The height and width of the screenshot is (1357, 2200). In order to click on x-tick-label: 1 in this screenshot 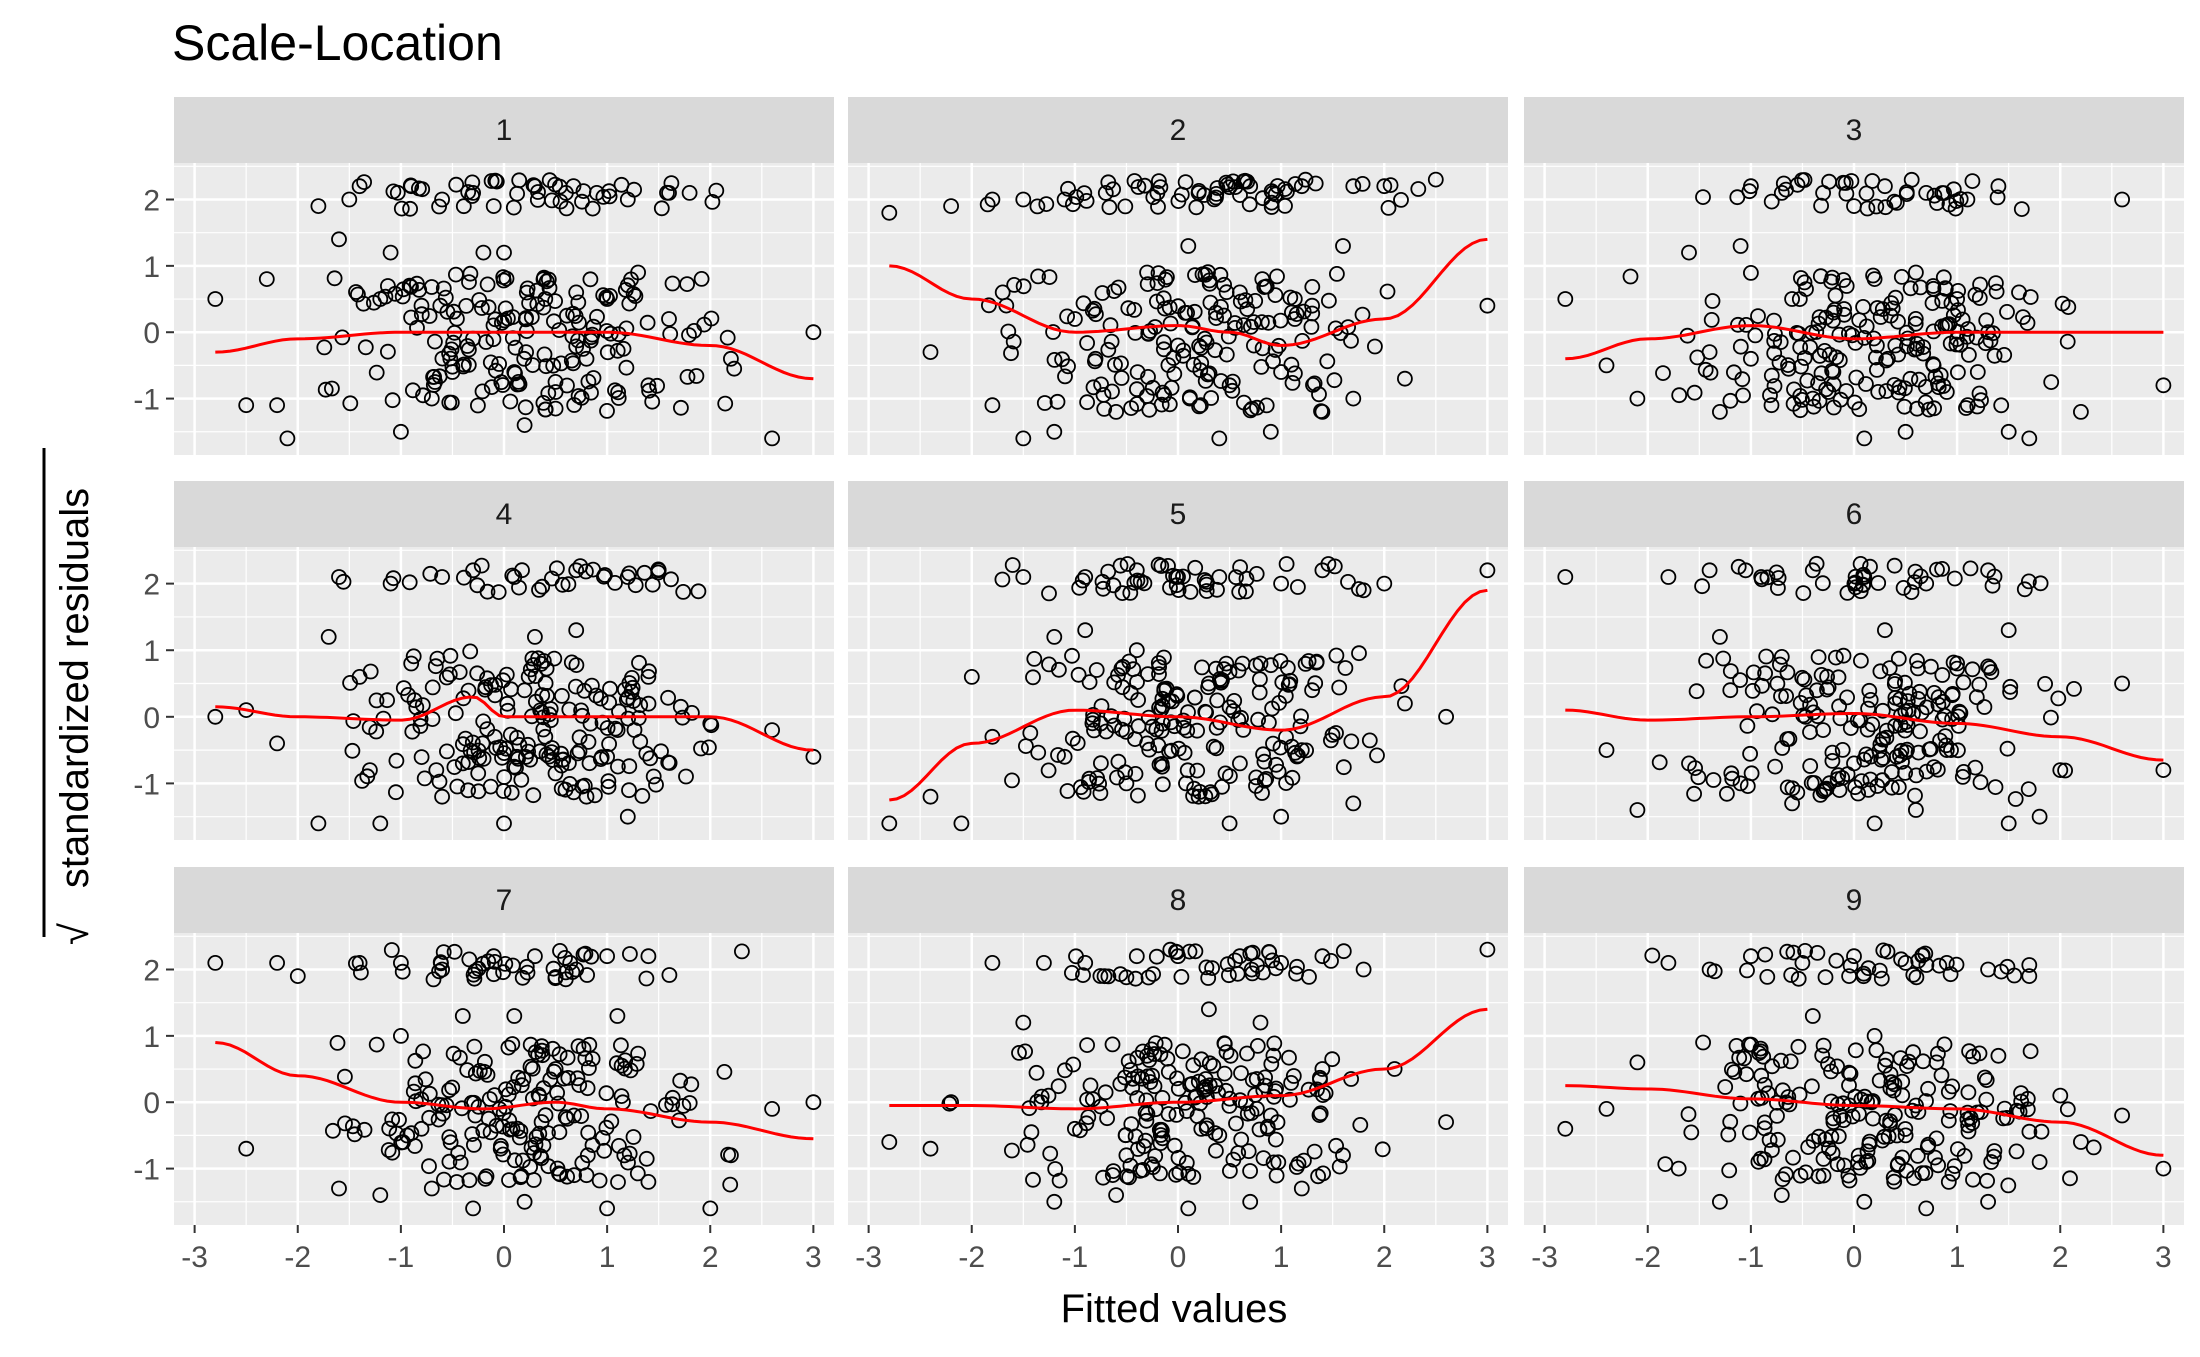, I will do `click(1281, 1257)`.